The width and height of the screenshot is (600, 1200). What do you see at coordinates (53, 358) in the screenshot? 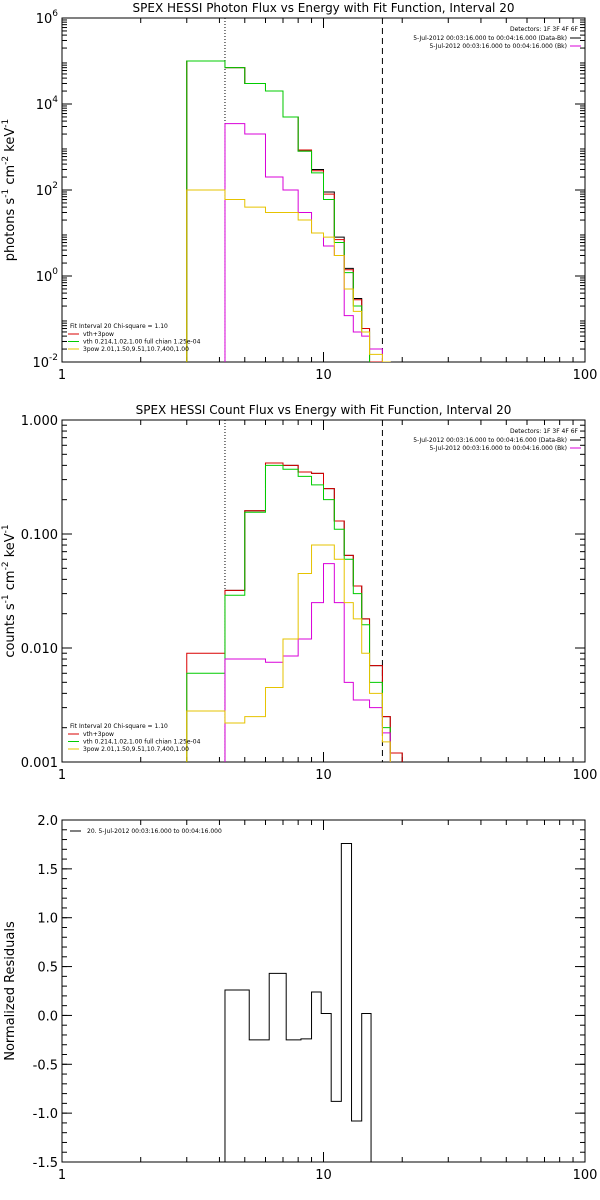
I see `y-tick-exp: -2` at bounding box center [53, 358].